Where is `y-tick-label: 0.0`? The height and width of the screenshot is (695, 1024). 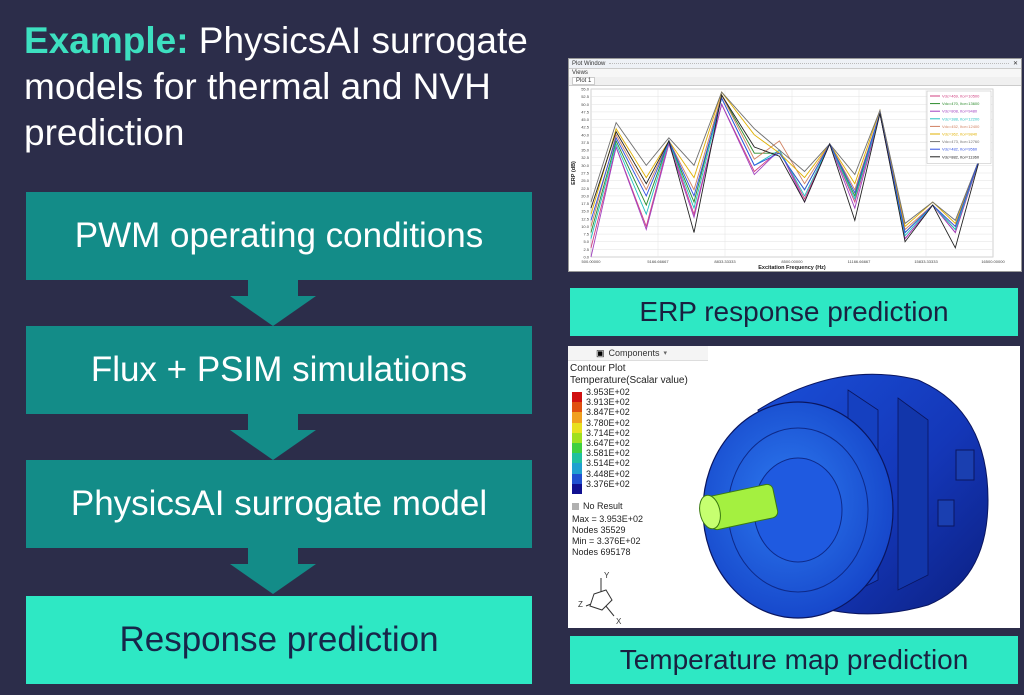 y-tick-label: 0.0 is located at coordinates (586, 257).